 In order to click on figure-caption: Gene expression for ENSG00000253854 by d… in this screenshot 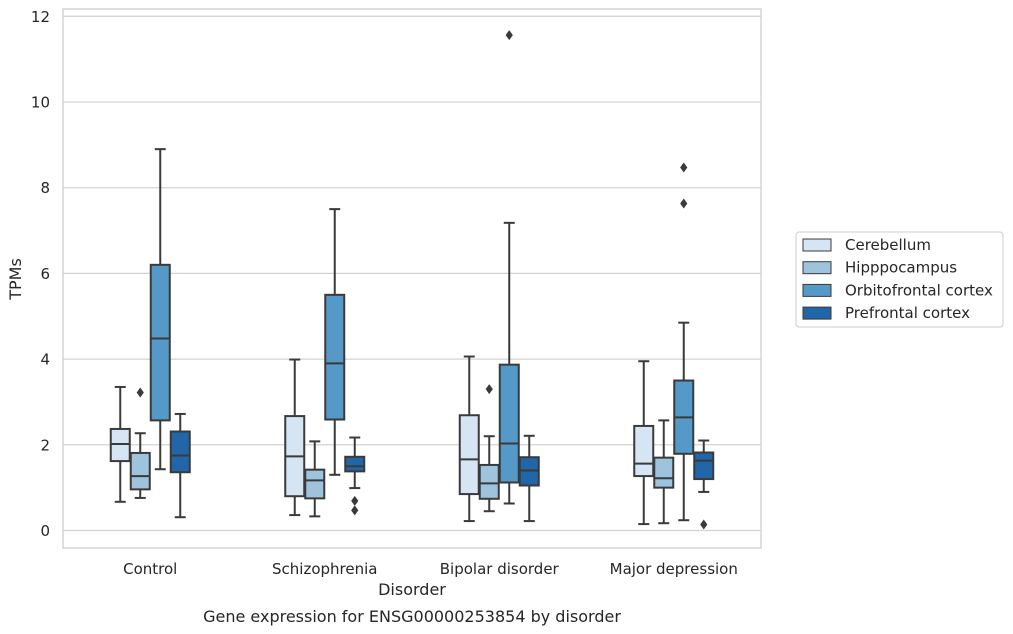, I will do `click(412, 616)`.